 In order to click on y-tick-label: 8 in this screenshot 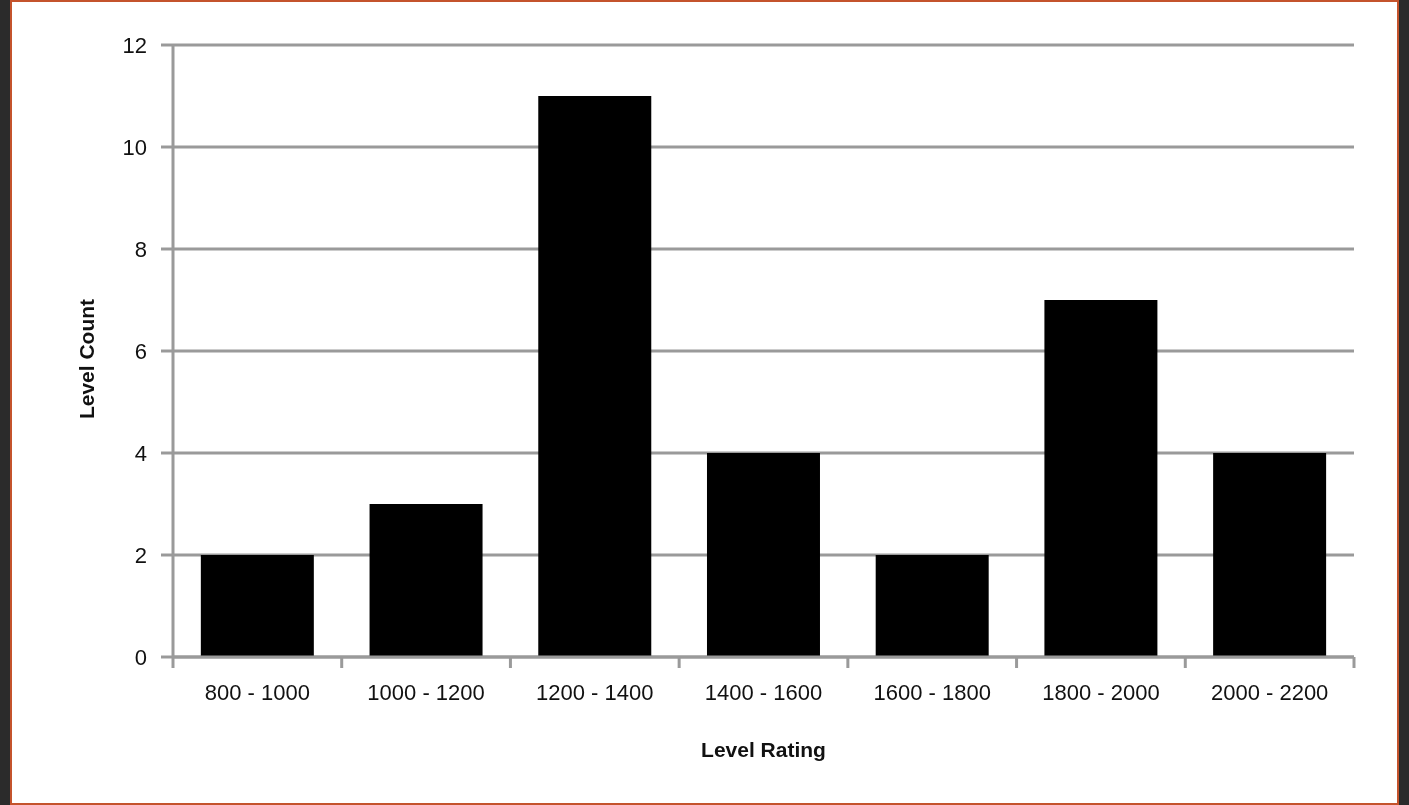, I will do `click(140, 249)`.